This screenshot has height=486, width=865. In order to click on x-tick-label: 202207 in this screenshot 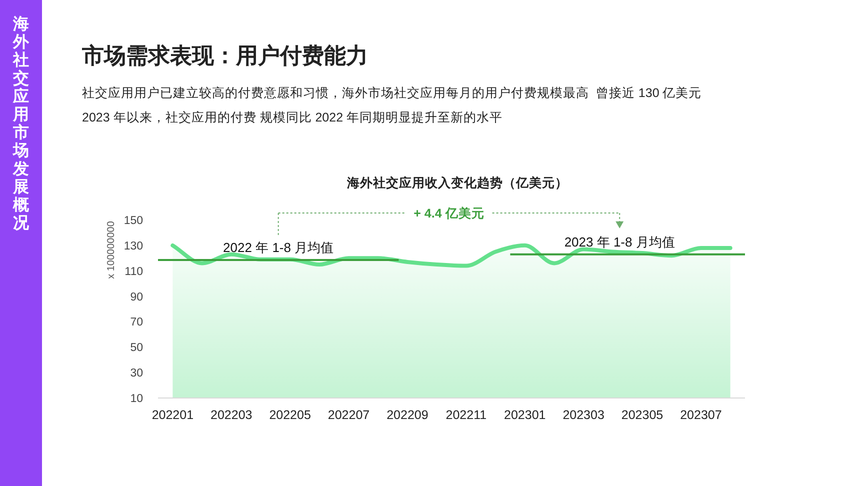, I will do `click(349, 415)`.